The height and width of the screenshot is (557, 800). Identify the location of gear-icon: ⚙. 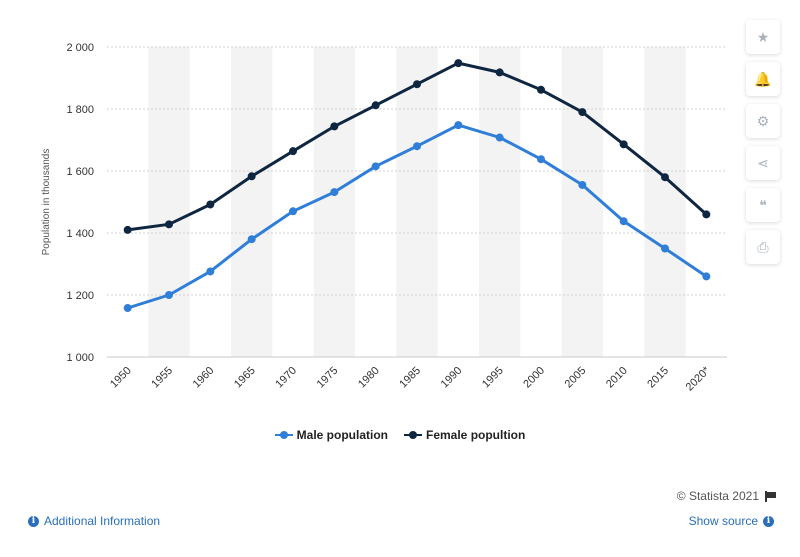
(763, 120).